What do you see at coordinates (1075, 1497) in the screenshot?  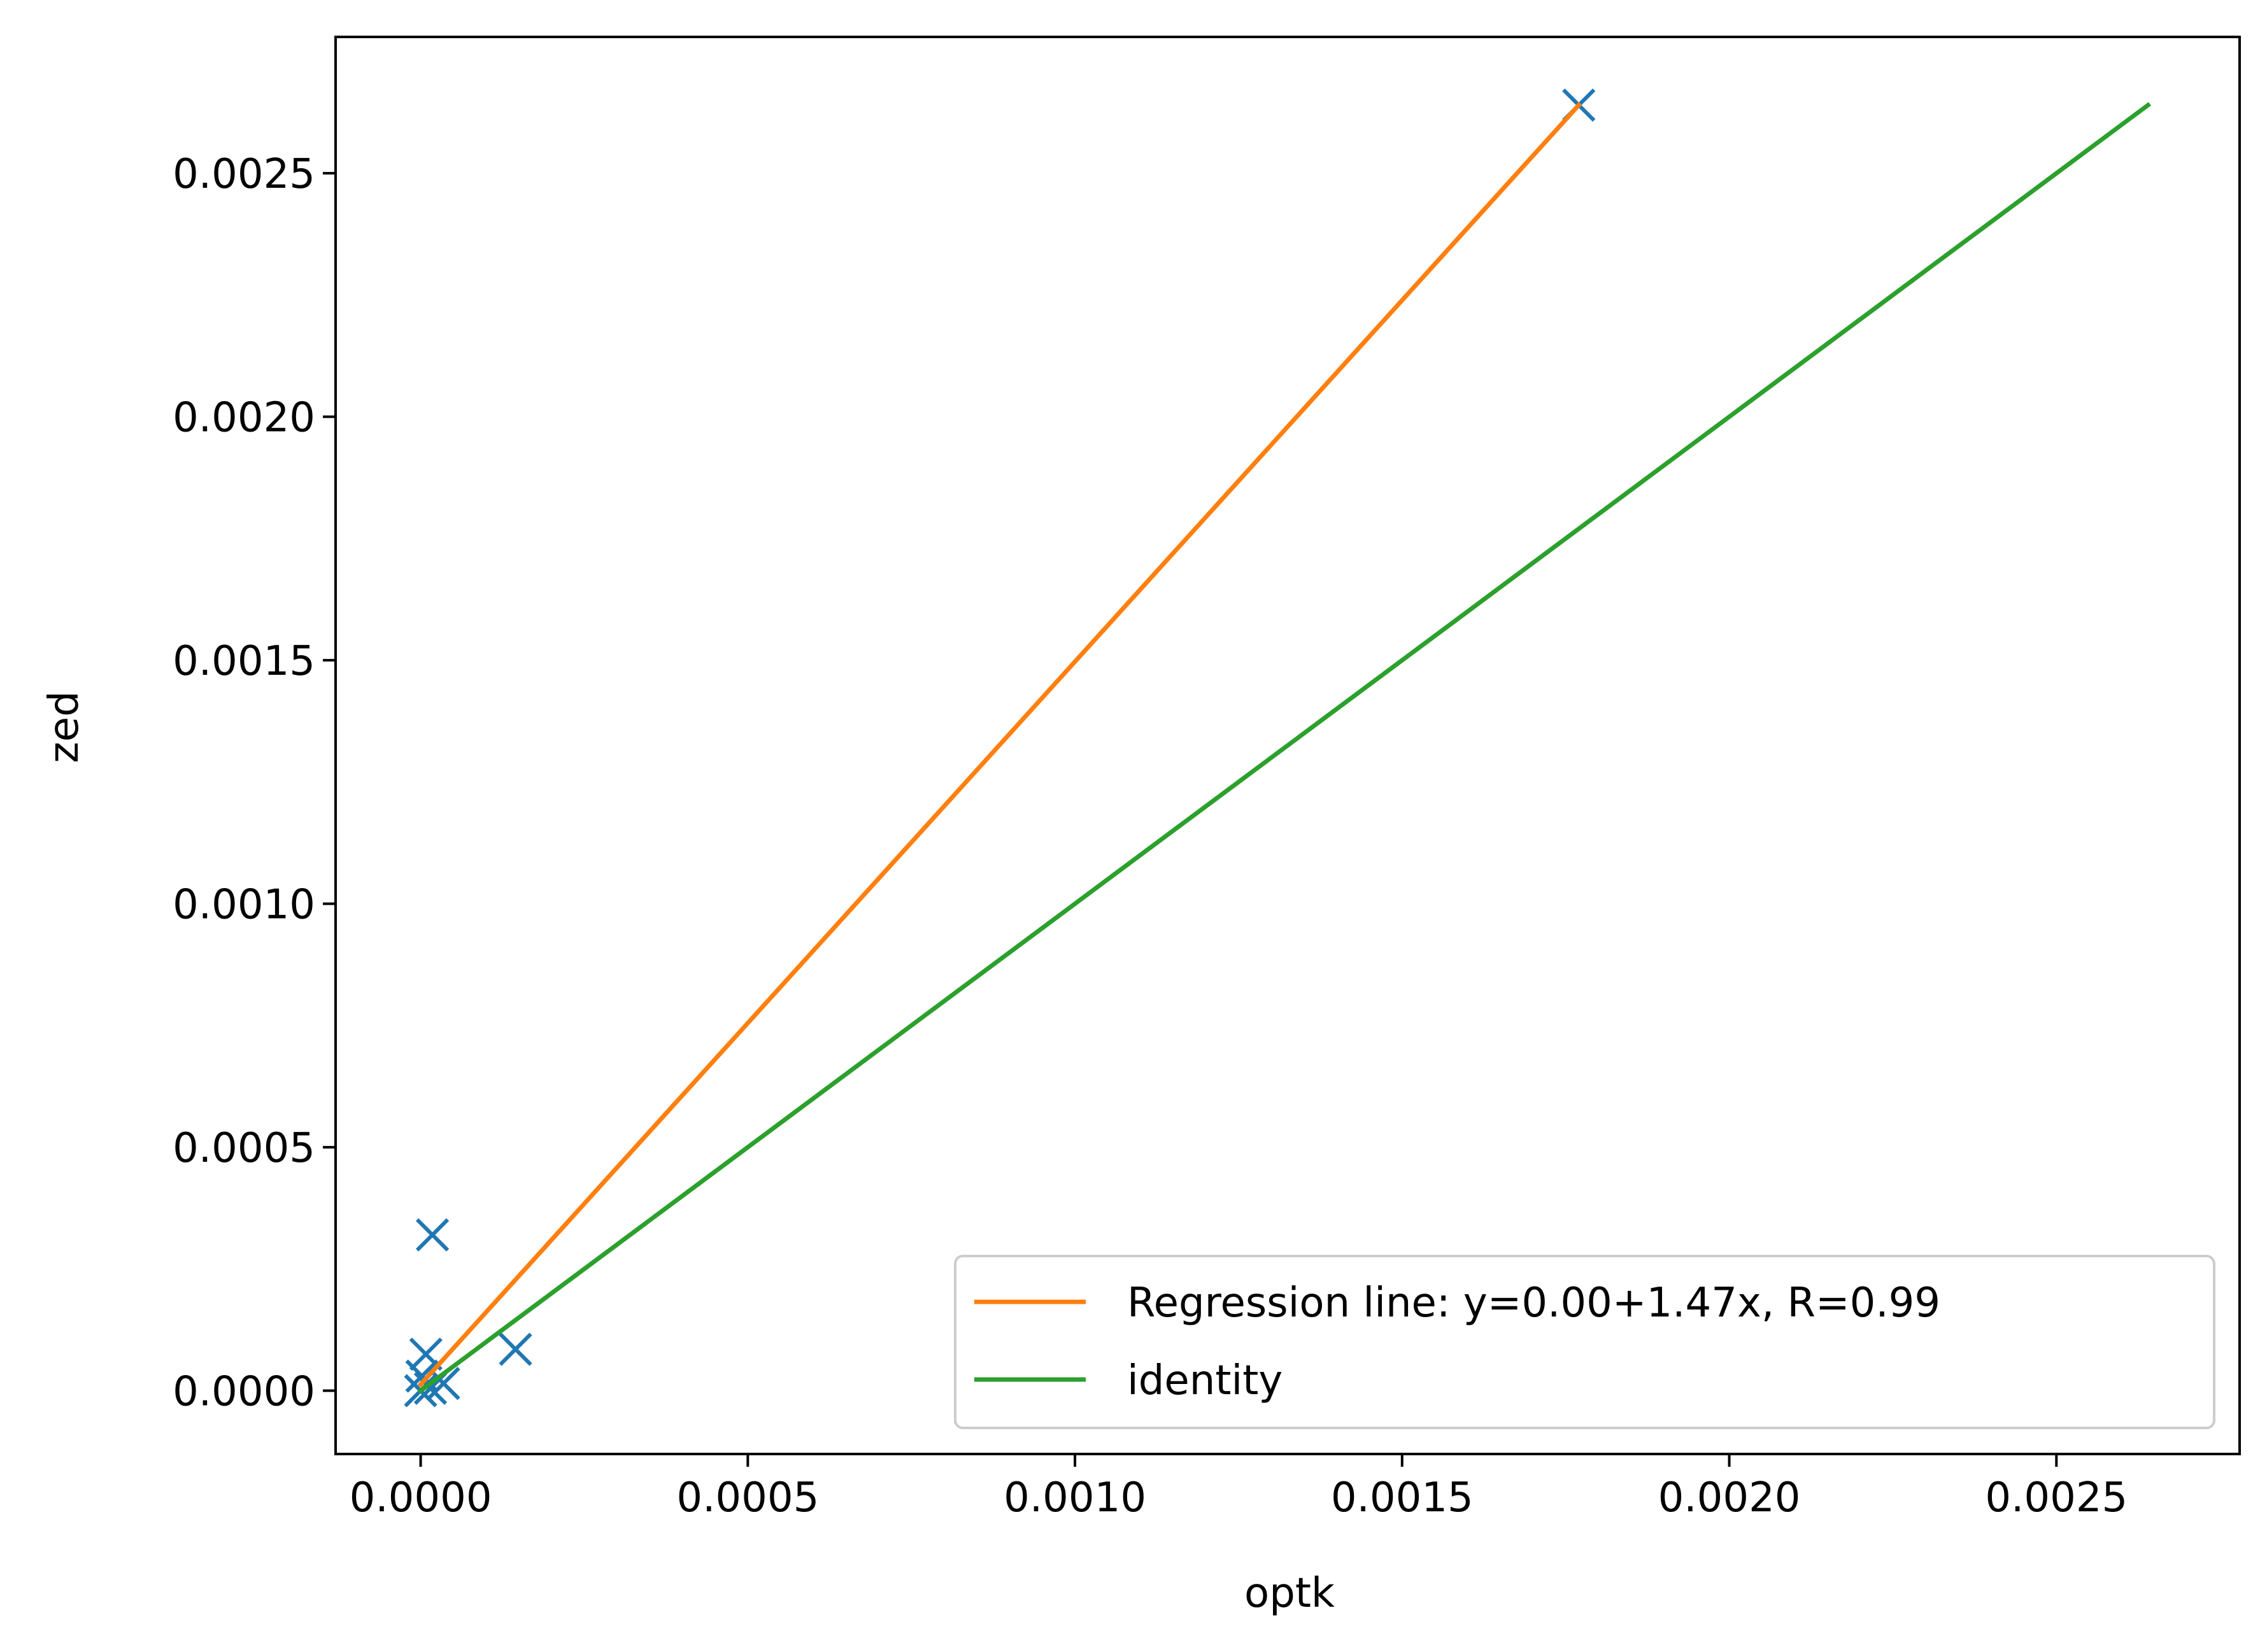 I see `x-tick-label: 0.0010` at bounding box center [1075, 1497].